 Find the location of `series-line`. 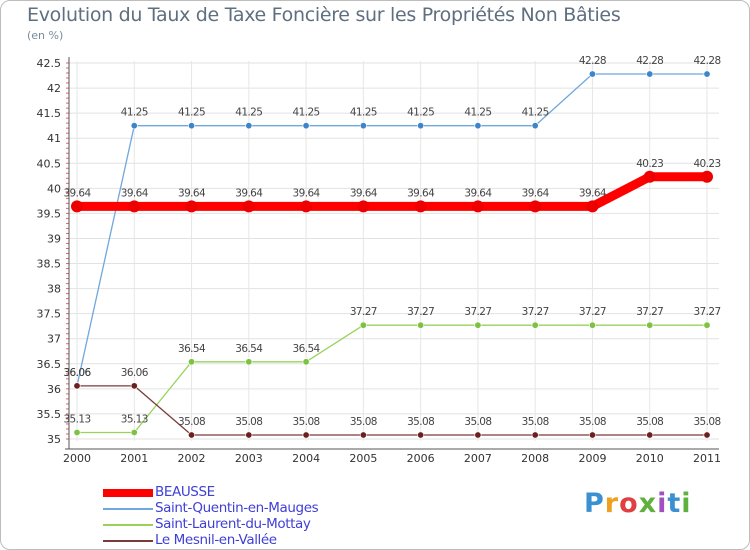

series-line is located at coordinates (392, 410).